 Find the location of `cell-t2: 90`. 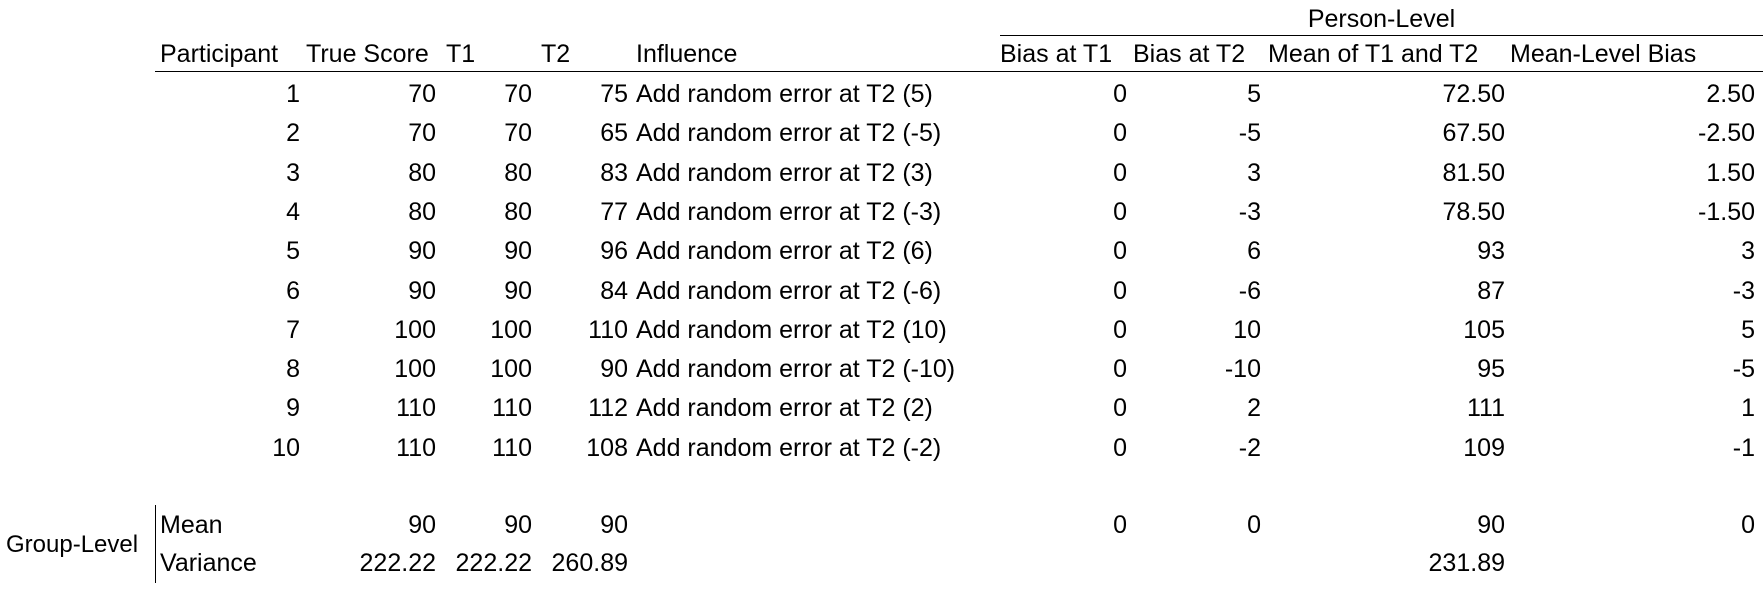

cell-t2: 90 is located at coordinates (614, 369).